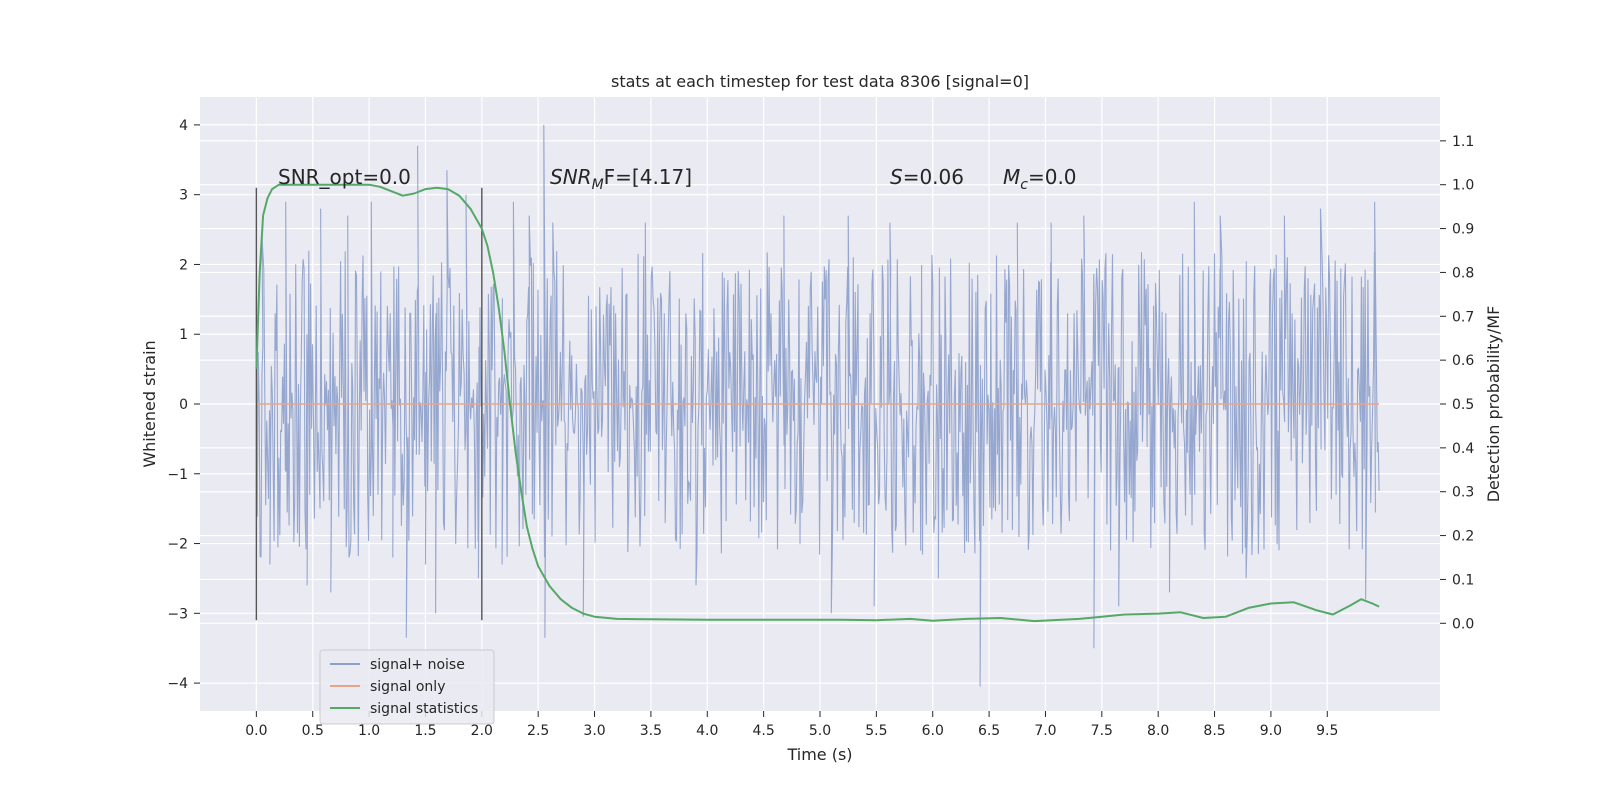 The width and height of the screenshot is (1600, 800). I want to click on y2-tick-label-8: 0.8, so click(1463, 273).